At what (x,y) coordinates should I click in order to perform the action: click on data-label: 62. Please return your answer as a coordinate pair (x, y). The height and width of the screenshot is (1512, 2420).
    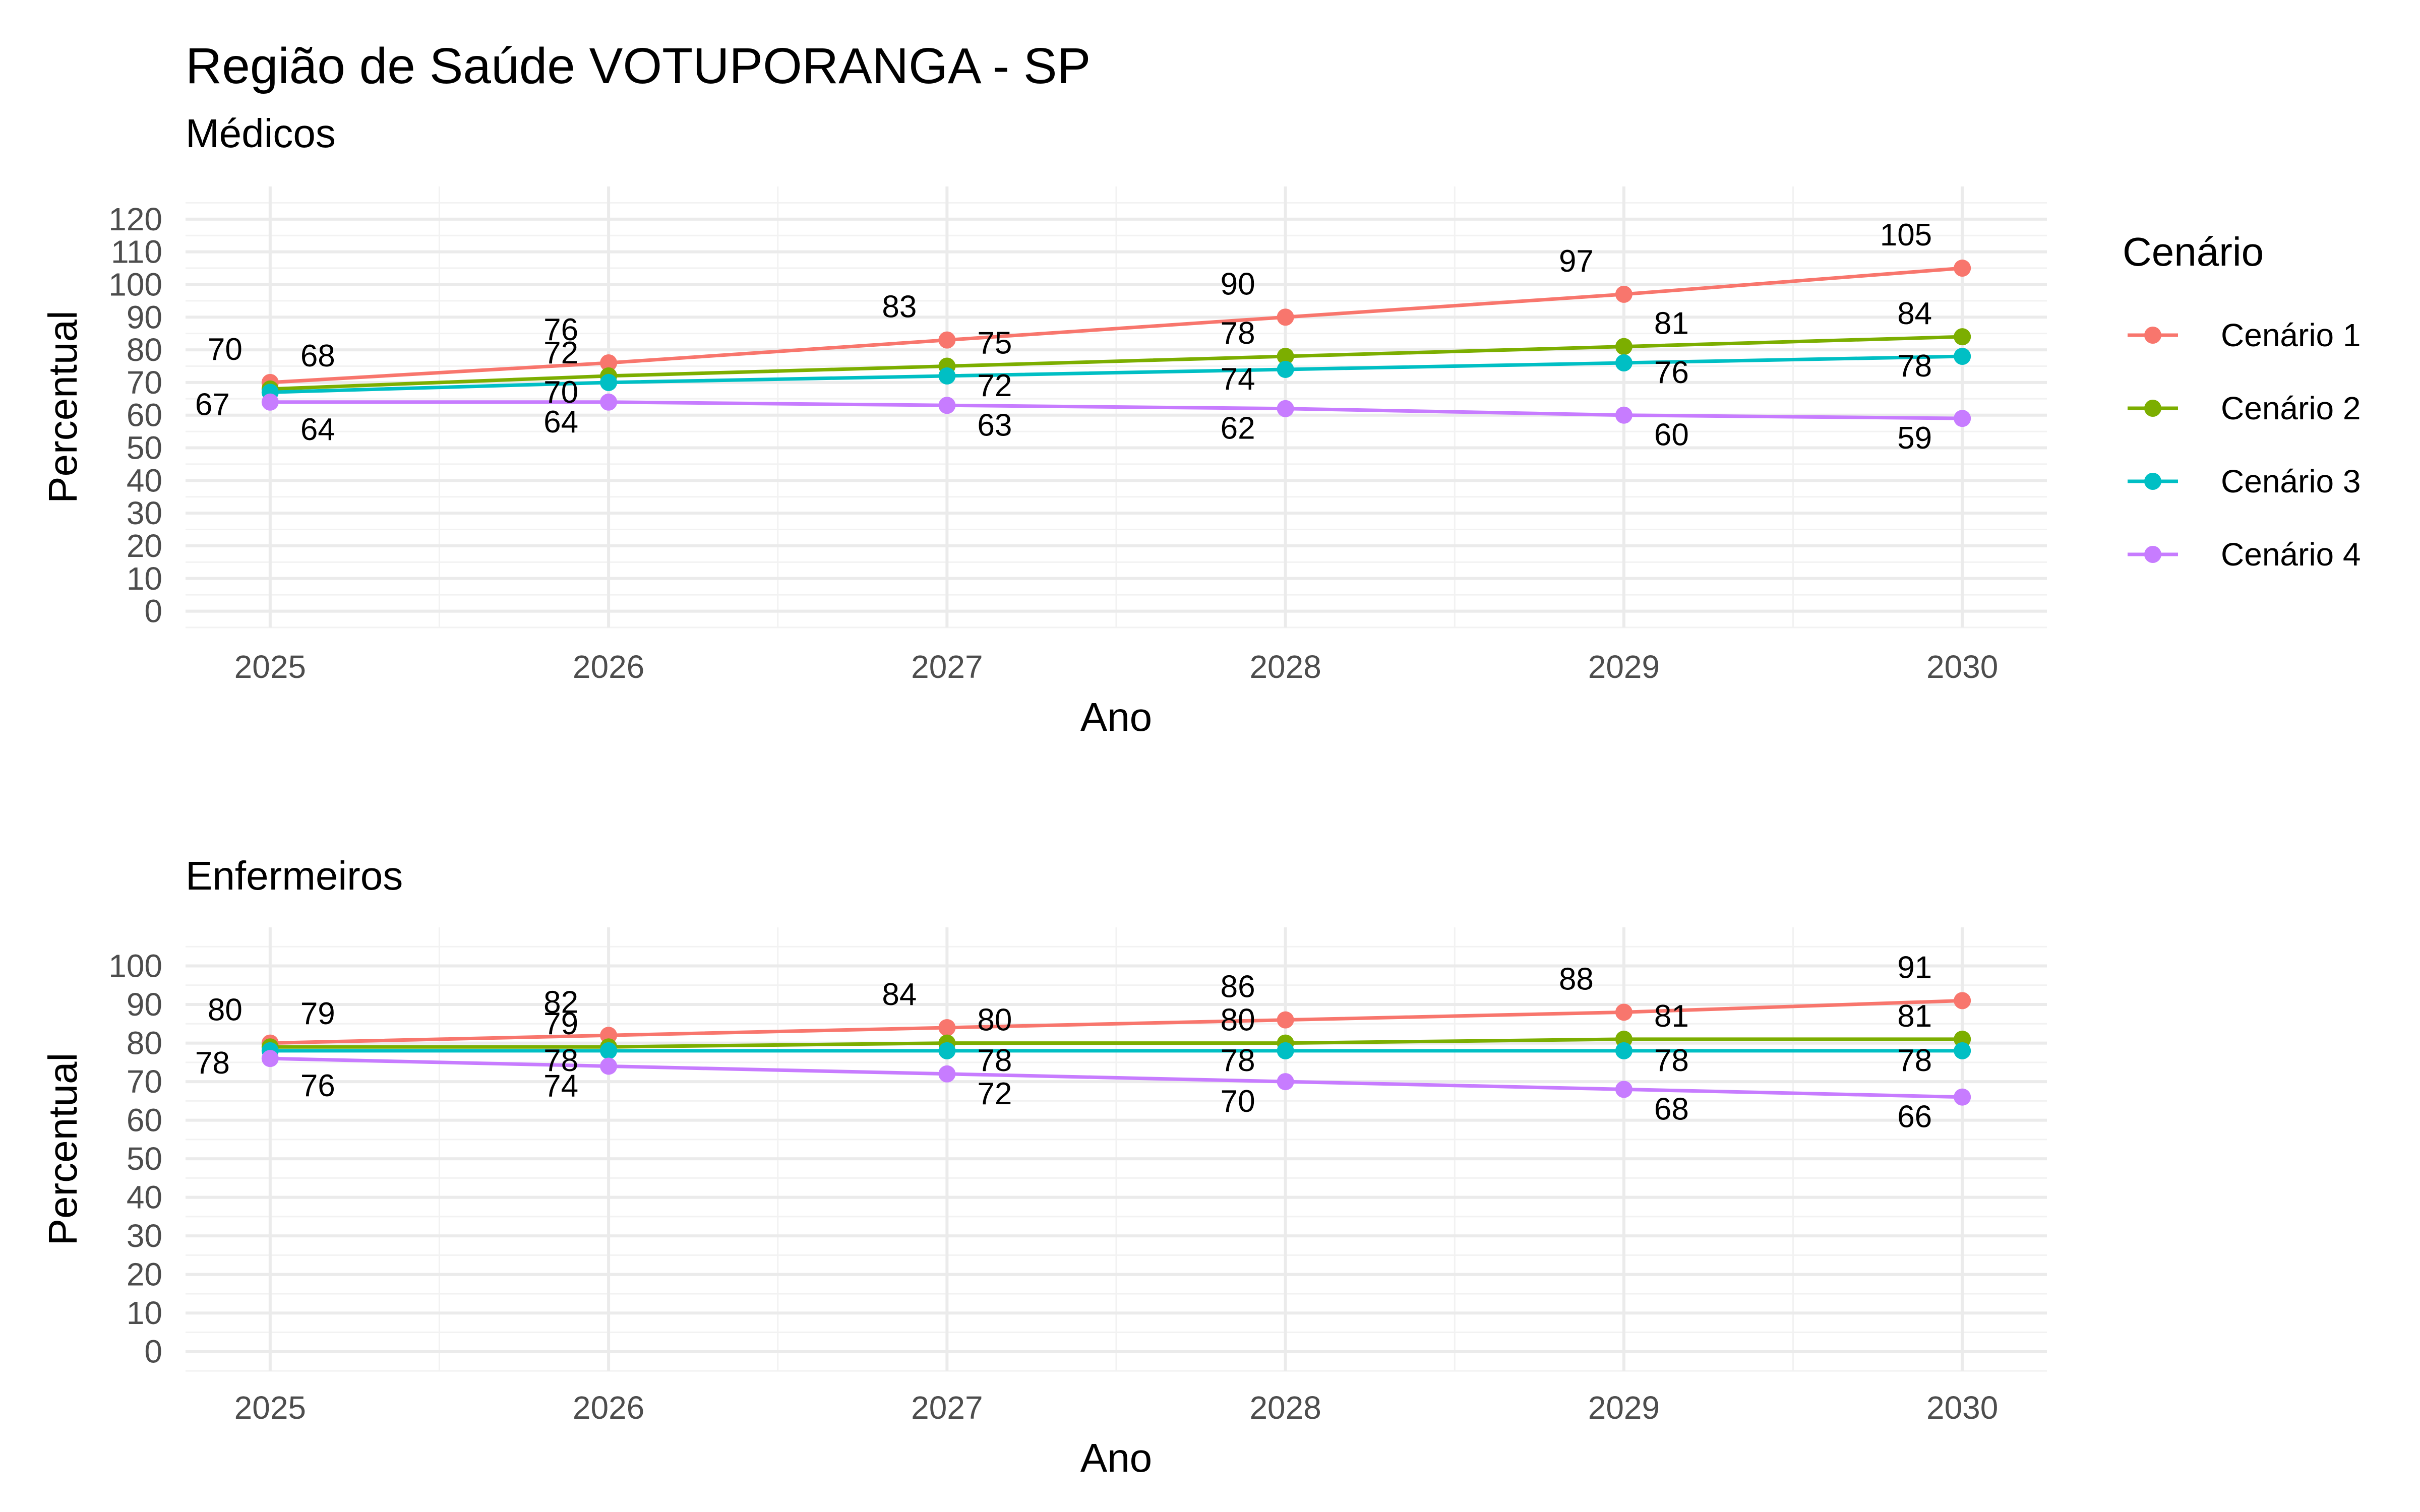
    Looking at the image, I should click on (1238, 429).